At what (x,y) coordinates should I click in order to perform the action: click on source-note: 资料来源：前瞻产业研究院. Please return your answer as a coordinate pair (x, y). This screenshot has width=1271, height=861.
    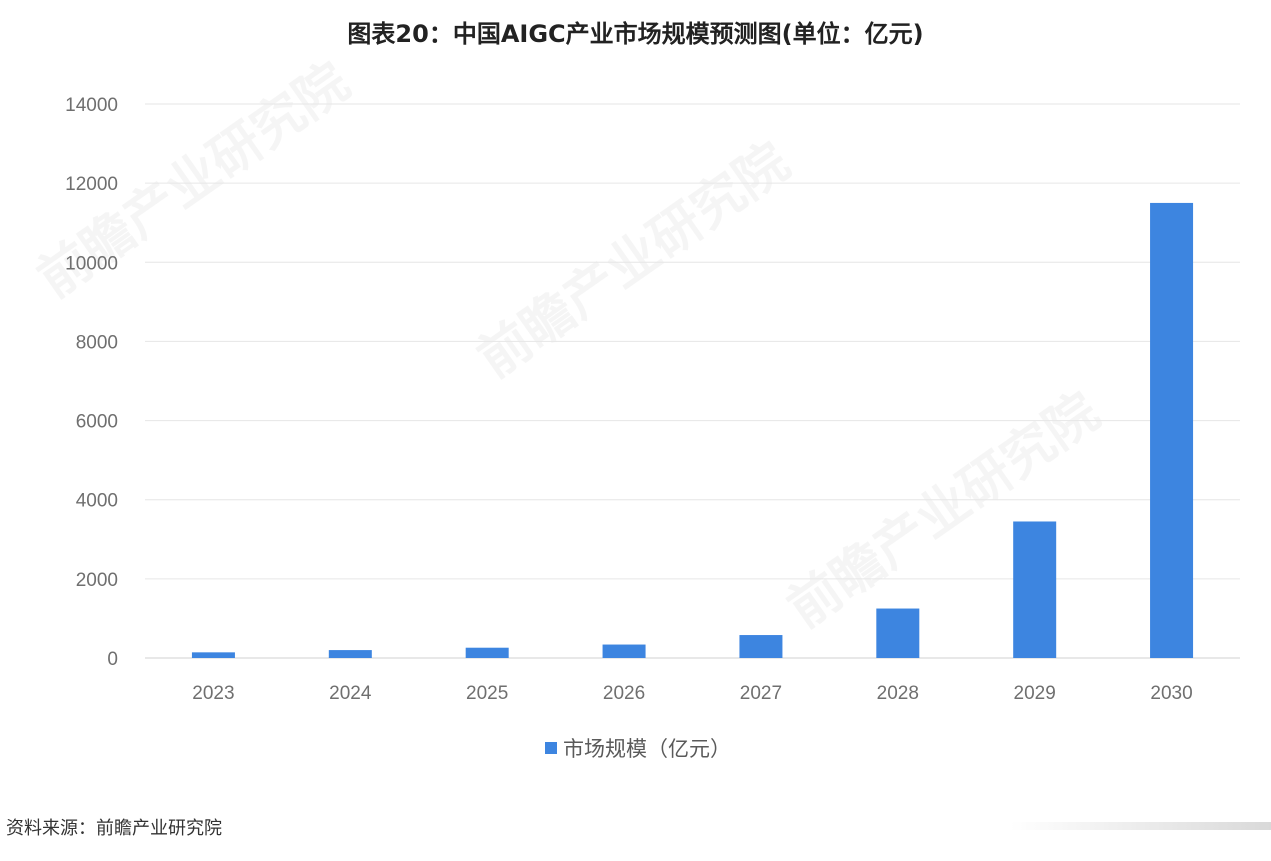
    Looking at the image, I should click on (114, 828).